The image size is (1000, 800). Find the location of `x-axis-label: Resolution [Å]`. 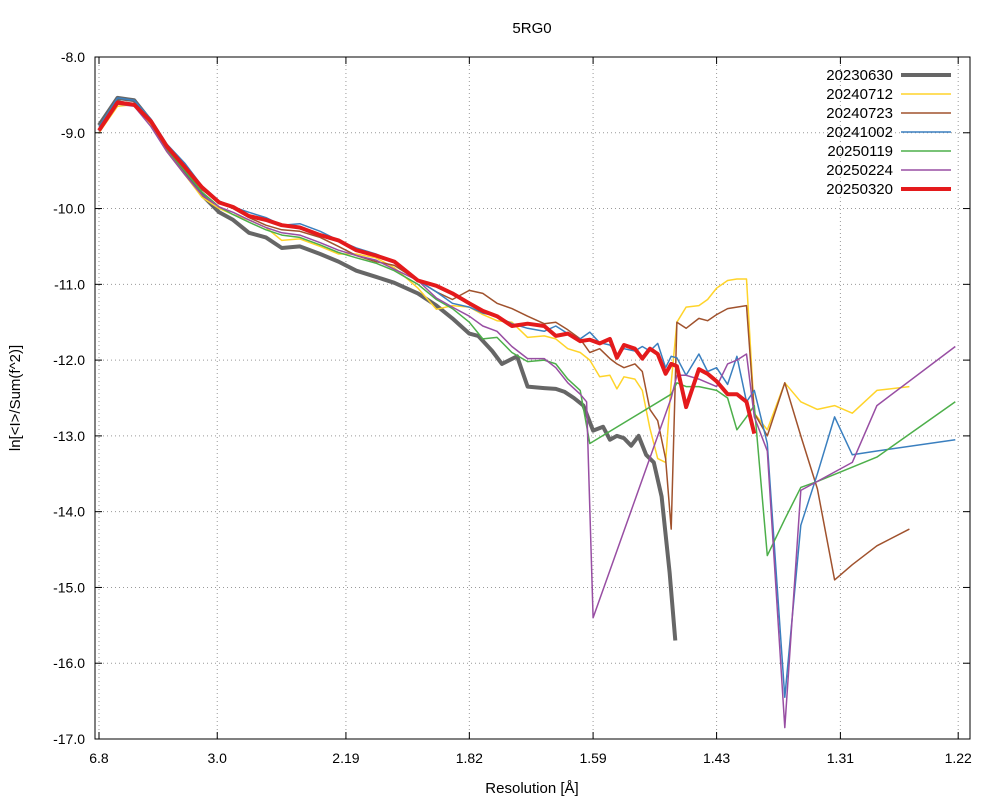

x-axis-label: Resolution [Å] is located at coordinates (531, 788).